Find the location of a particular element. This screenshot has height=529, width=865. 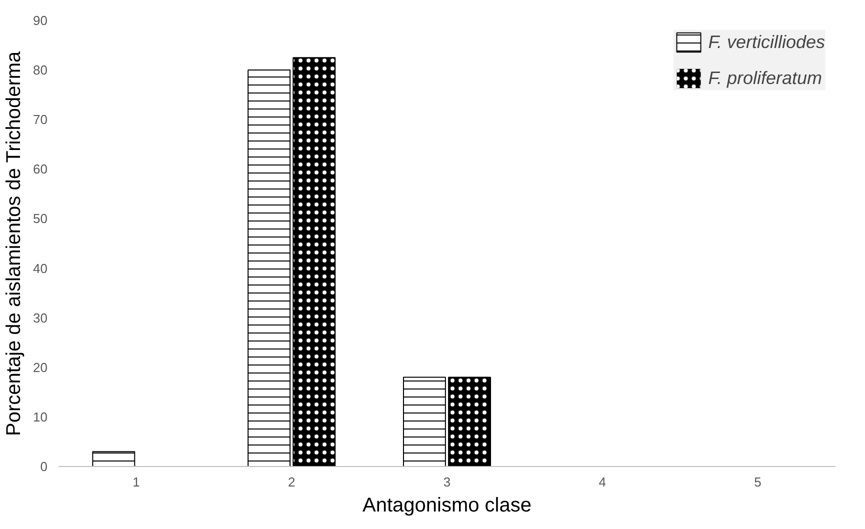

x-axis-title: Antagonismo clase is located at coordinates (447, 505).